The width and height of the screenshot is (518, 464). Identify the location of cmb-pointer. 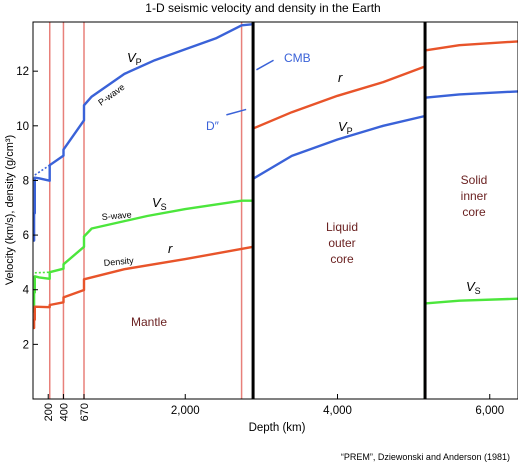
(265, 65).